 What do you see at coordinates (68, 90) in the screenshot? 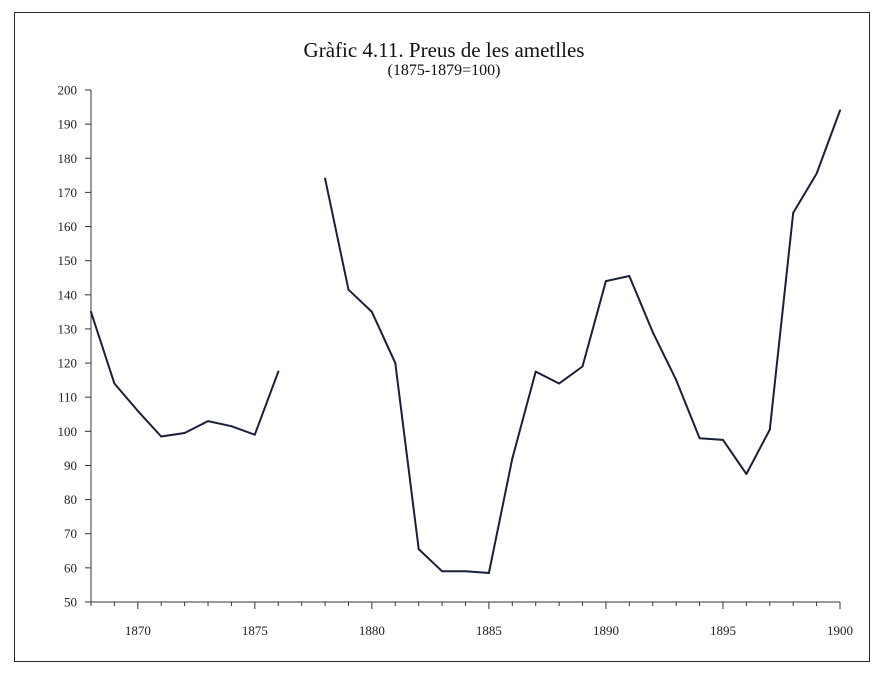
I see `y-tick-label: 200` at bounding box center [68, 90].